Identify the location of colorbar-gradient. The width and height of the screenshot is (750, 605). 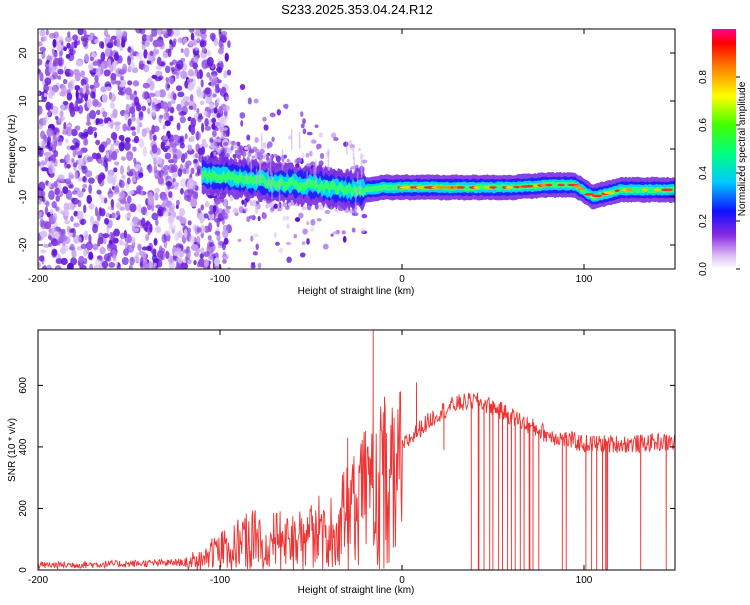
(724, 149).